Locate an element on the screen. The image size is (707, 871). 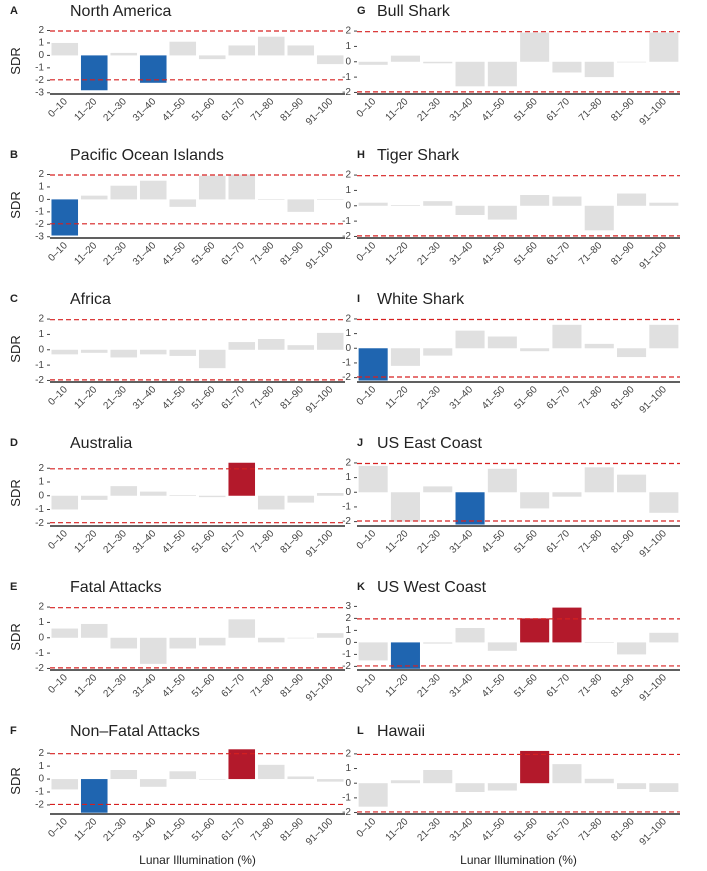
x-tick-label: 0–10 is located at coordinates (367, 684).